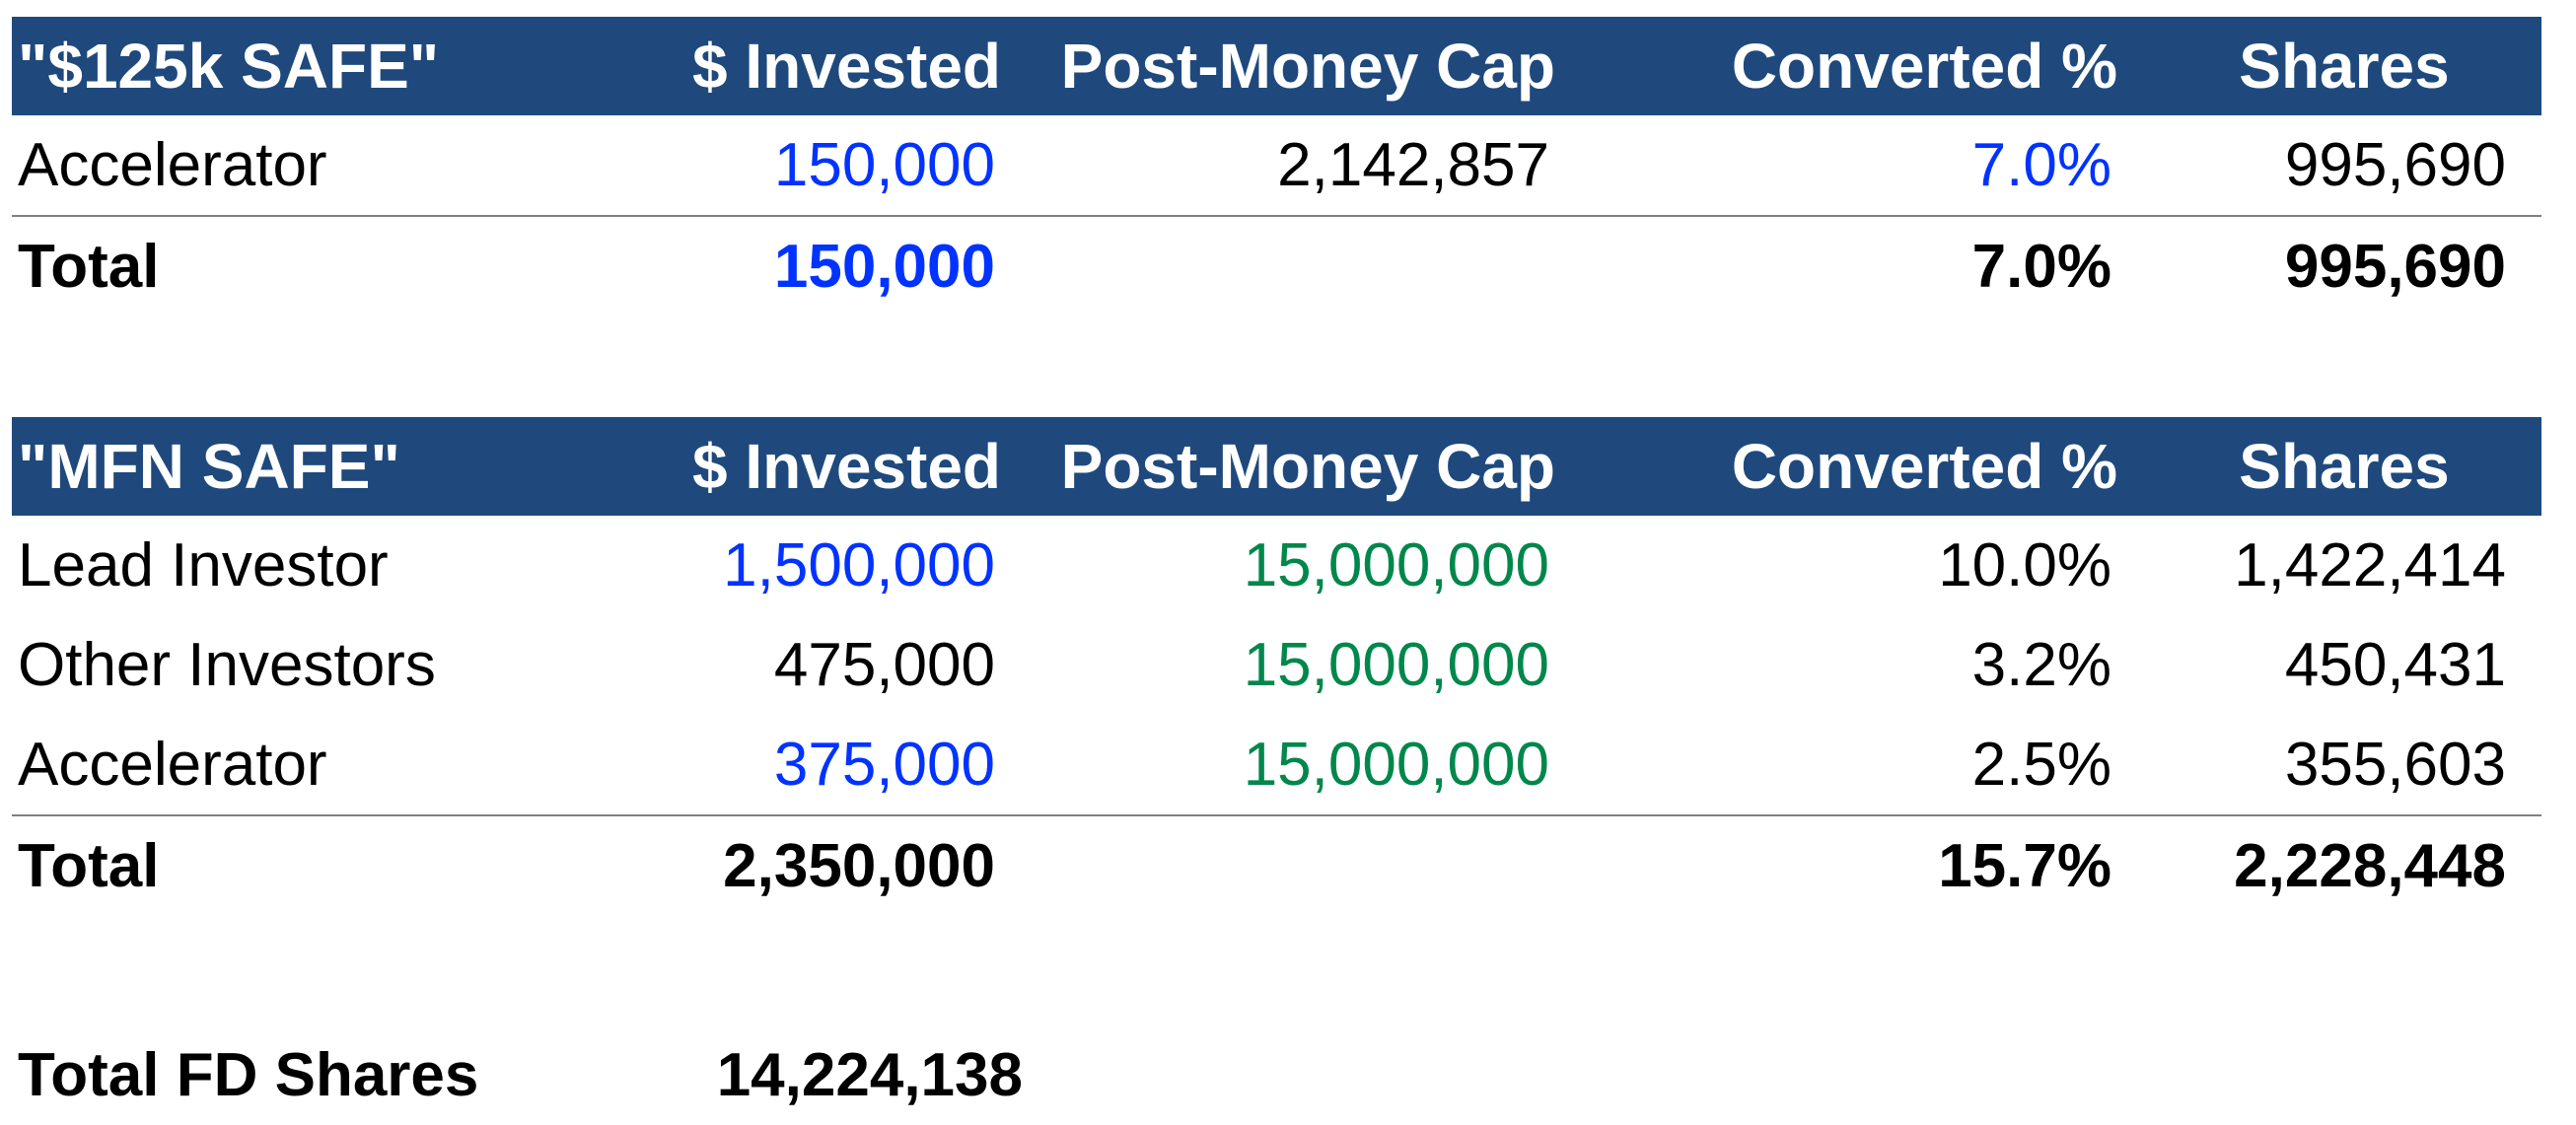  What do you see at coordinates (2344, 765) in the screenshot?
I see `shares-cell: 355,603` at bounding box center [2344, 765].